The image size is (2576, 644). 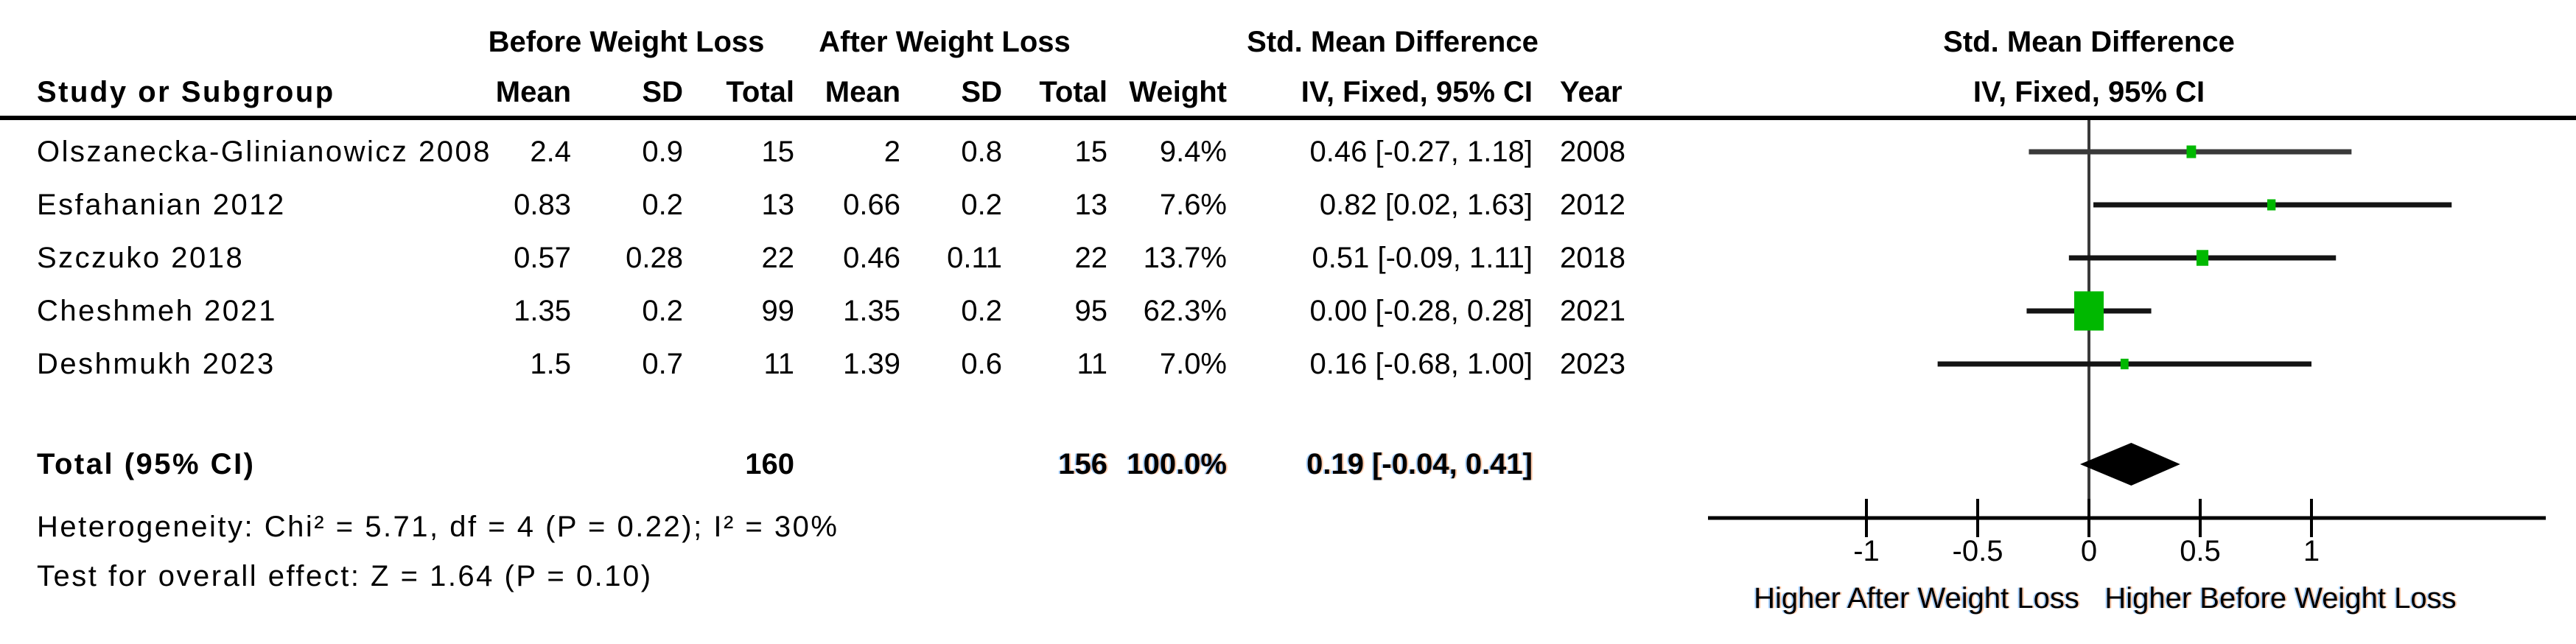 What do you see at coordinates (871, 258) in the screenshot?
I see `cell-mean-after: 0.46` at bounding box center [871, 258].